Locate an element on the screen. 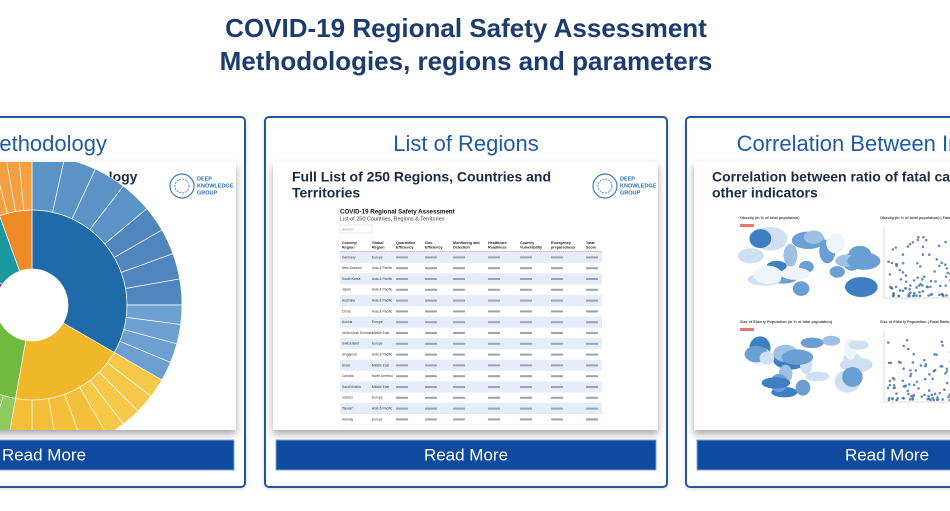 The image size is (950, 511). table-cell: Asia & Pacific is located at coordinates (382, 290).